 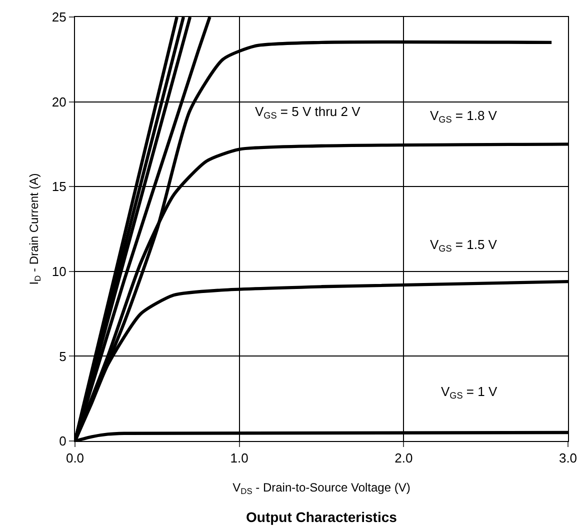 I want to click on x-tick-label: 2.0, so click(x=403, y=458).